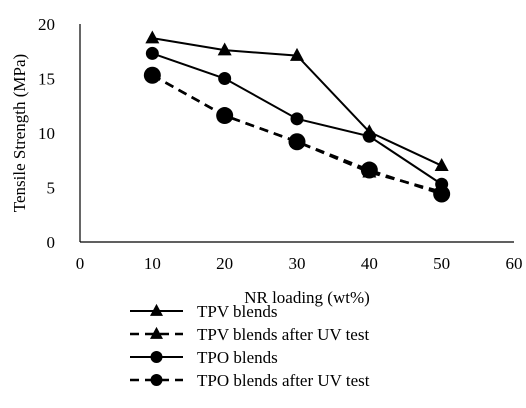  Describe the element at coordinates (80, 263) in the screenshot. I see `x-tick-label: 0` at that location.